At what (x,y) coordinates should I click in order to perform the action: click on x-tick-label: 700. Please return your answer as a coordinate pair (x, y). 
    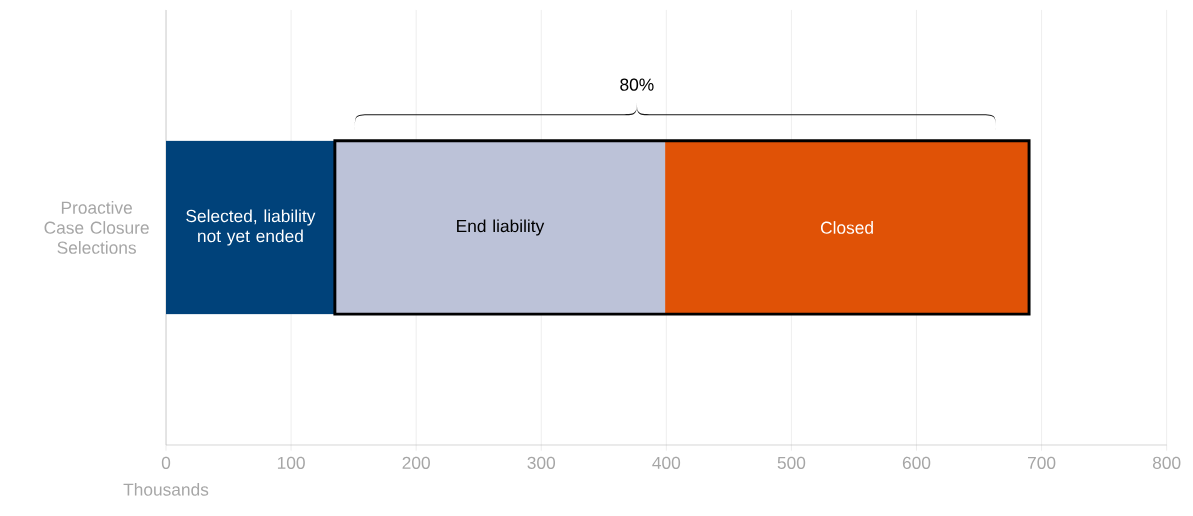
    Looking at the image, I should click on (1042, 462).